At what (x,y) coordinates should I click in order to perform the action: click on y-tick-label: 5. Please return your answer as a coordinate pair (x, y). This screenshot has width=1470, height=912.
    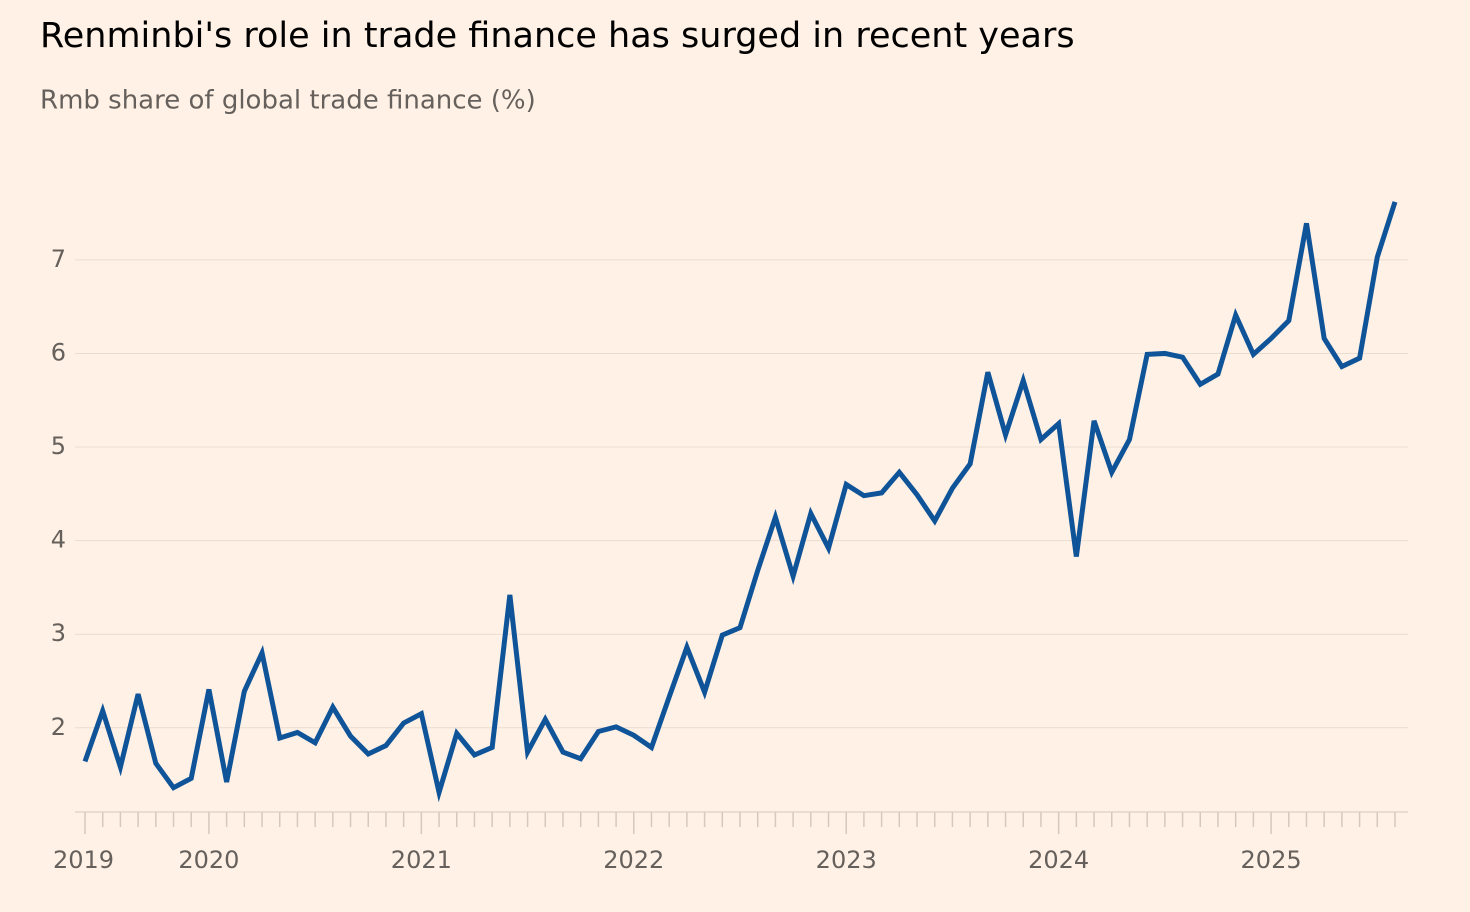
    Looking at the image, I should click on (58, 446).